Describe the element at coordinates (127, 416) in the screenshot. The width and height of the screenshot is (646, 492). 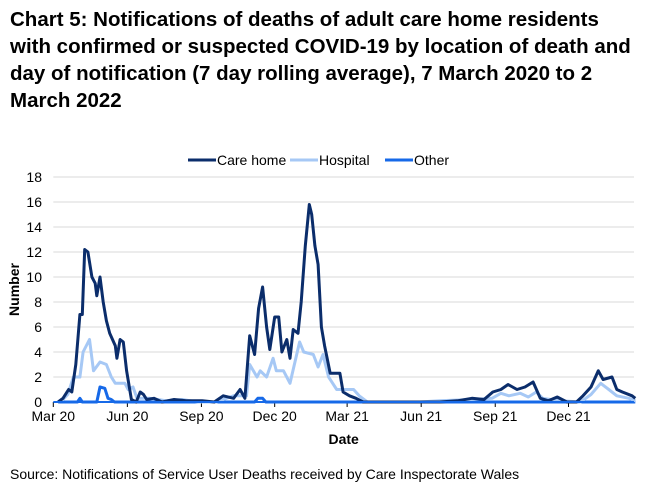
I see `x-tick-label: Jun 20` at that location.